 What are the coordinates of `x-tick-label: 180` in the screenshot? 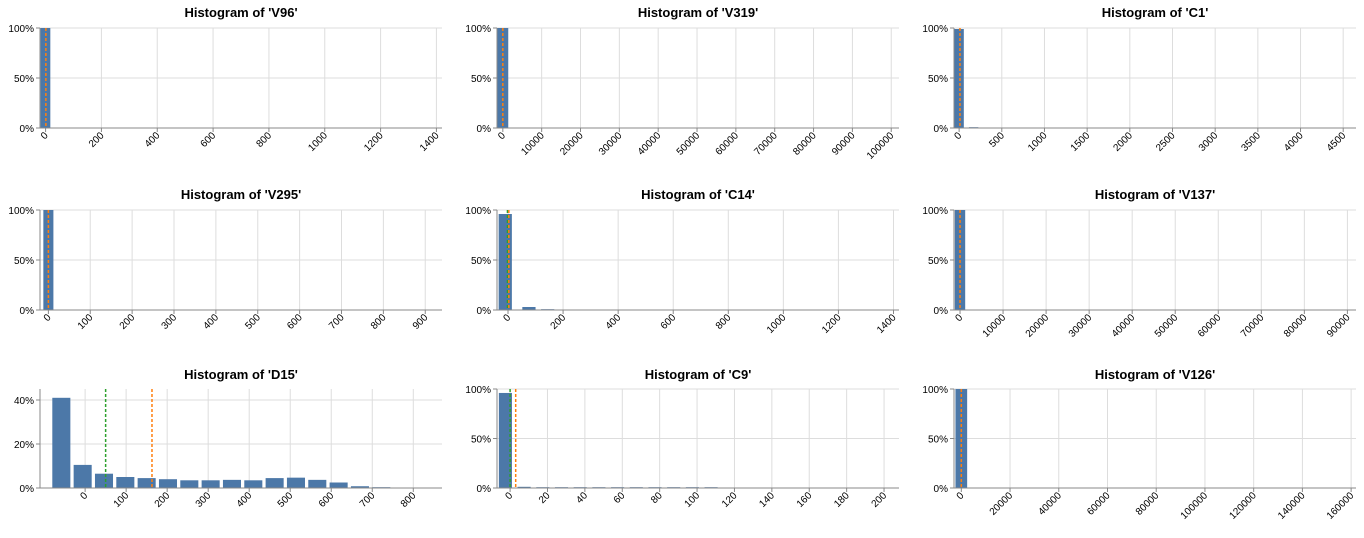 It's located at (842, 500).